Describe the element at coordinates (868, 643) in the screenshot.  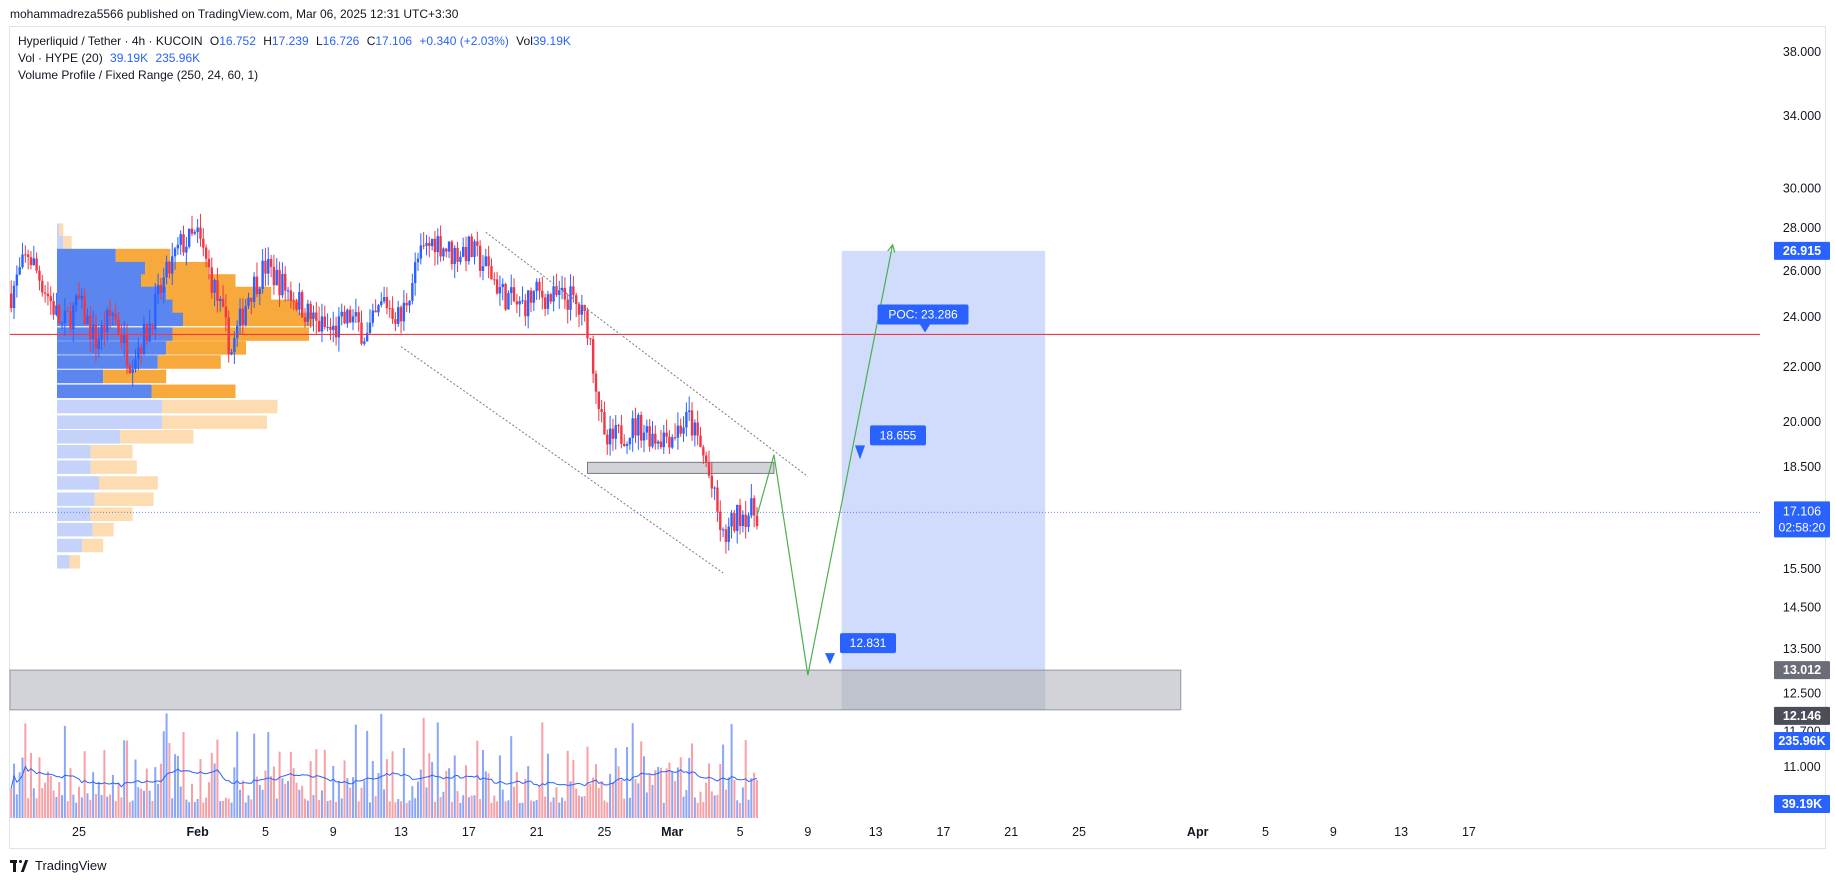
I see `support-label: 12.831` at that location.